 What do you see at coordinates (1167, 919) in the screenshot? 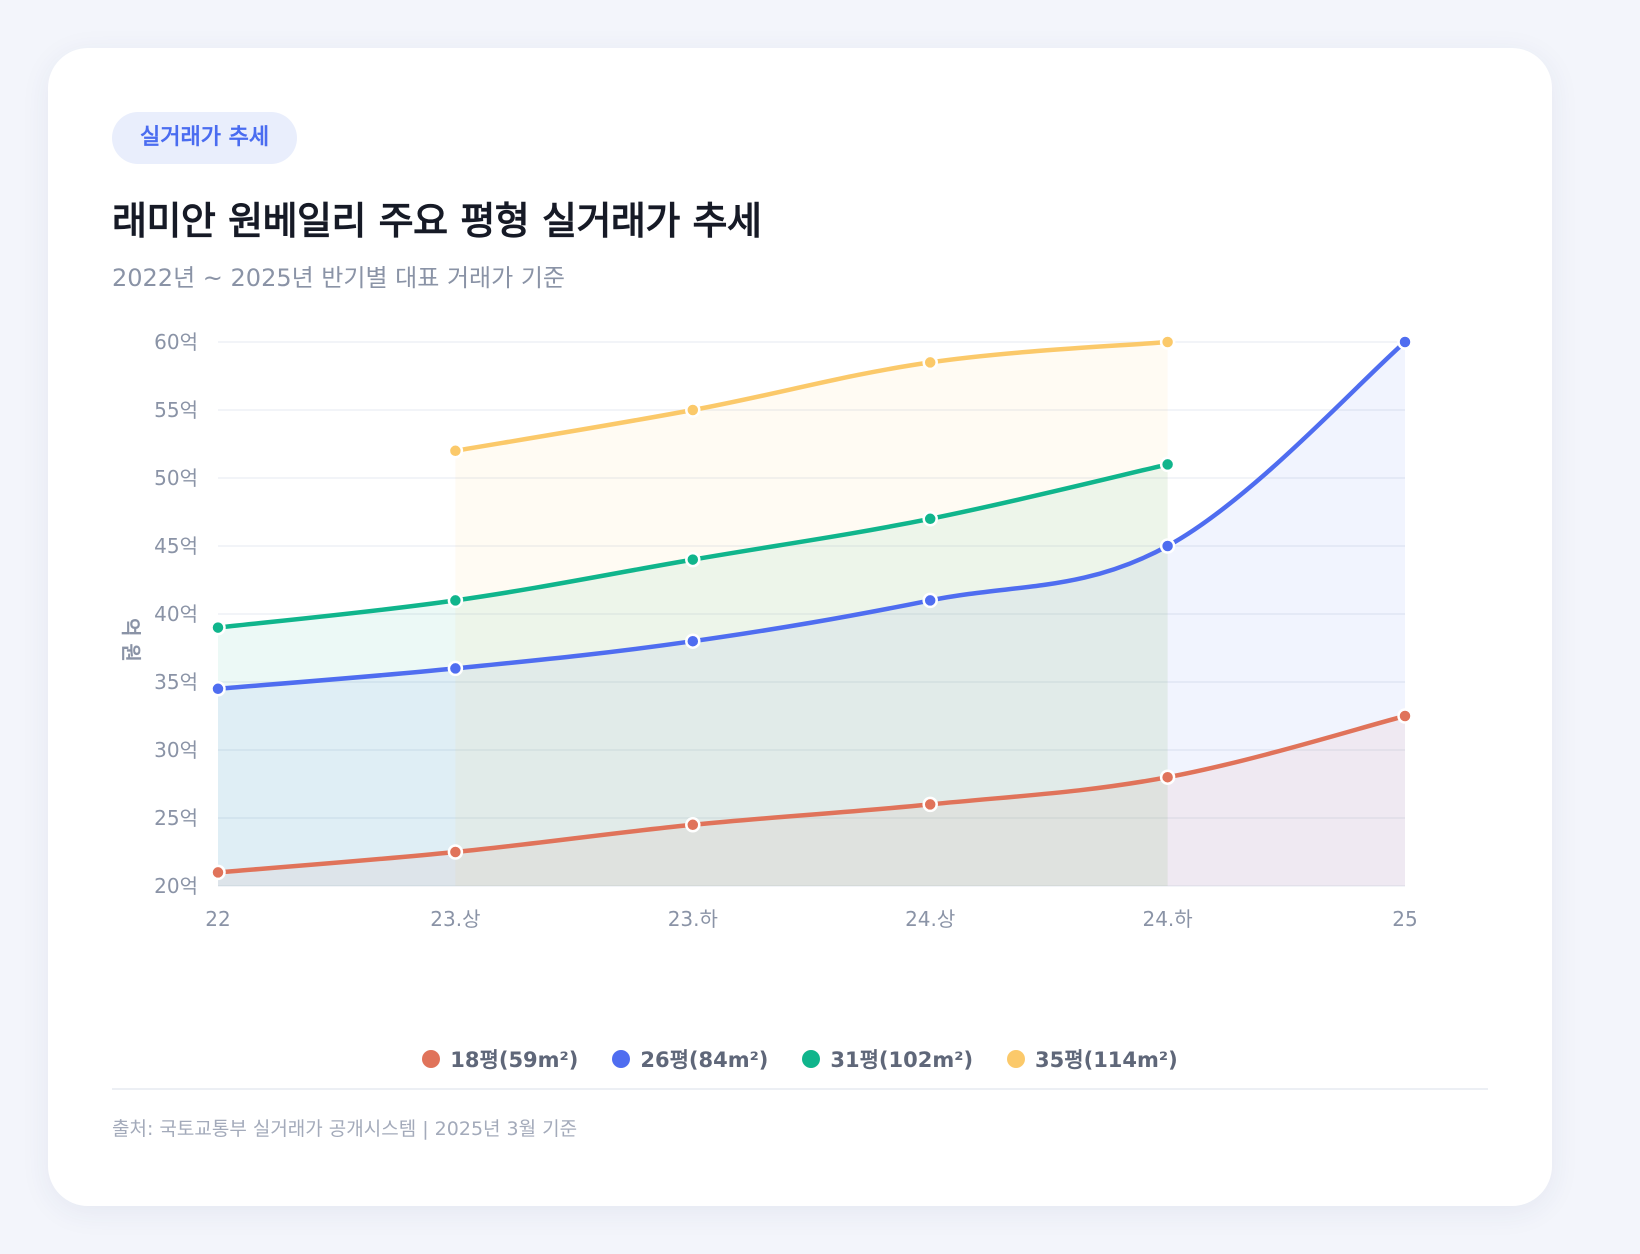
I see `x-tick-label: 24.하` at bounding box center [1167, 919].